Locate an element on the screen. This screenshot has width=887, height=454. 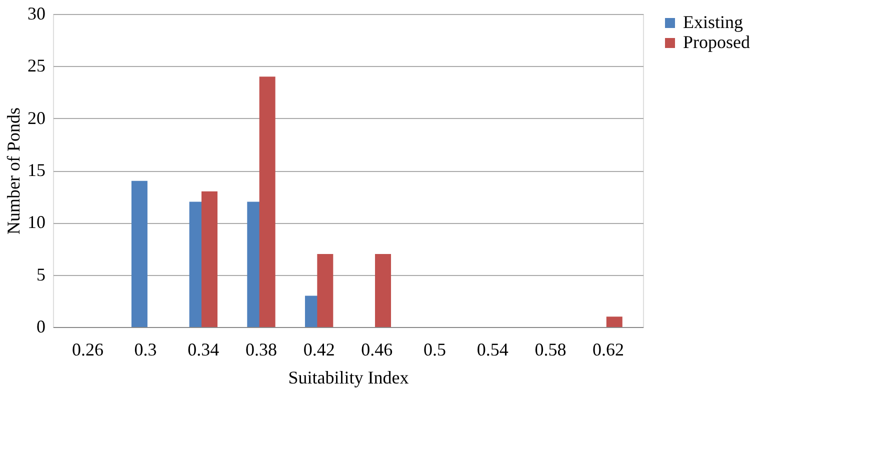
x-tick-label: 0.58 is located at coordinates (550, 350).